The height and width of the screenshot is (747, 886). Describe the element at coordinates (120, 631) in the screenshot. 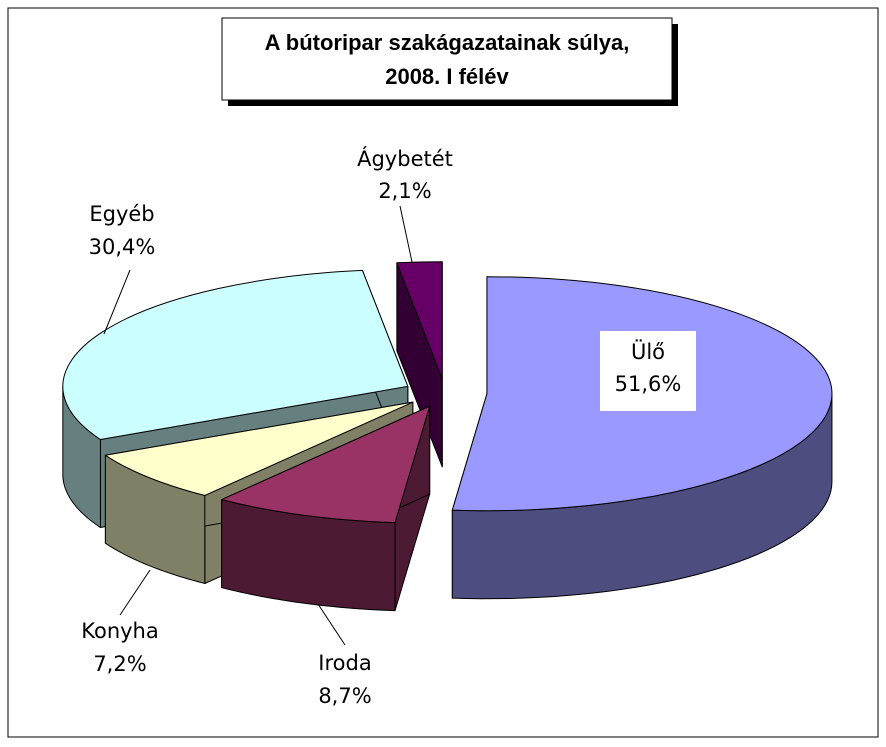

I see `category-label: Konyha` at that location.